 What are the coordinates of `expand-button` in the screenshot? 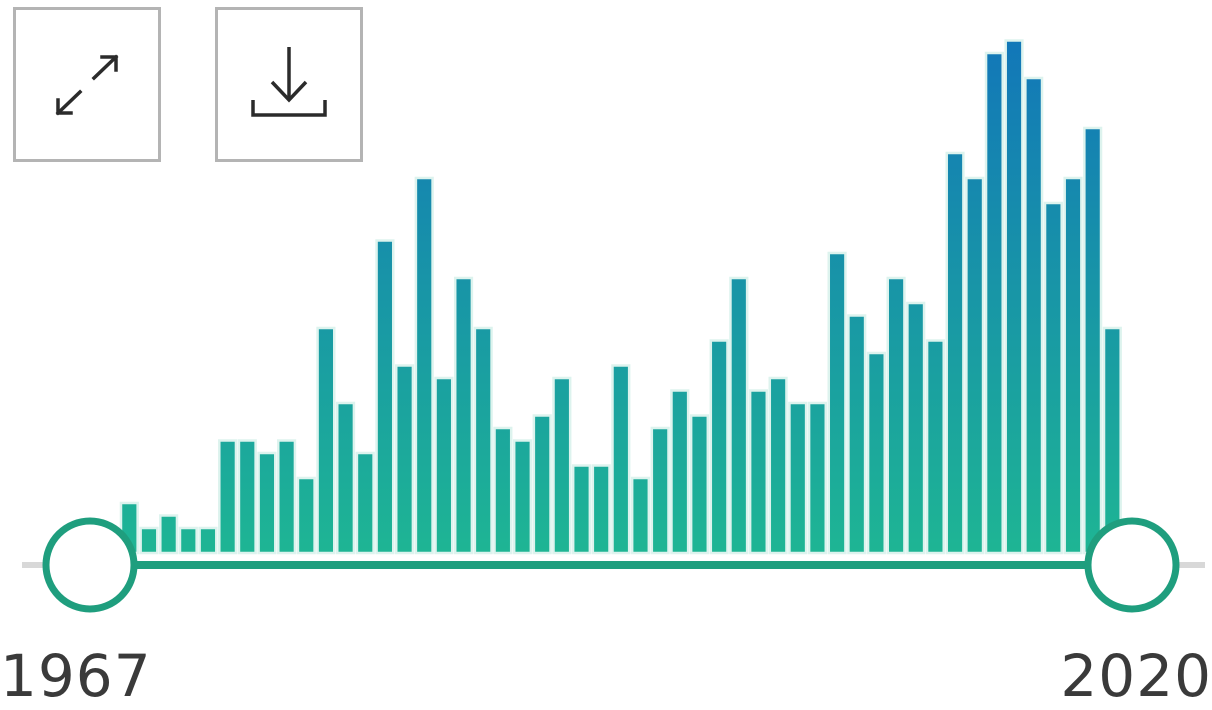 It's located at (87, 84).